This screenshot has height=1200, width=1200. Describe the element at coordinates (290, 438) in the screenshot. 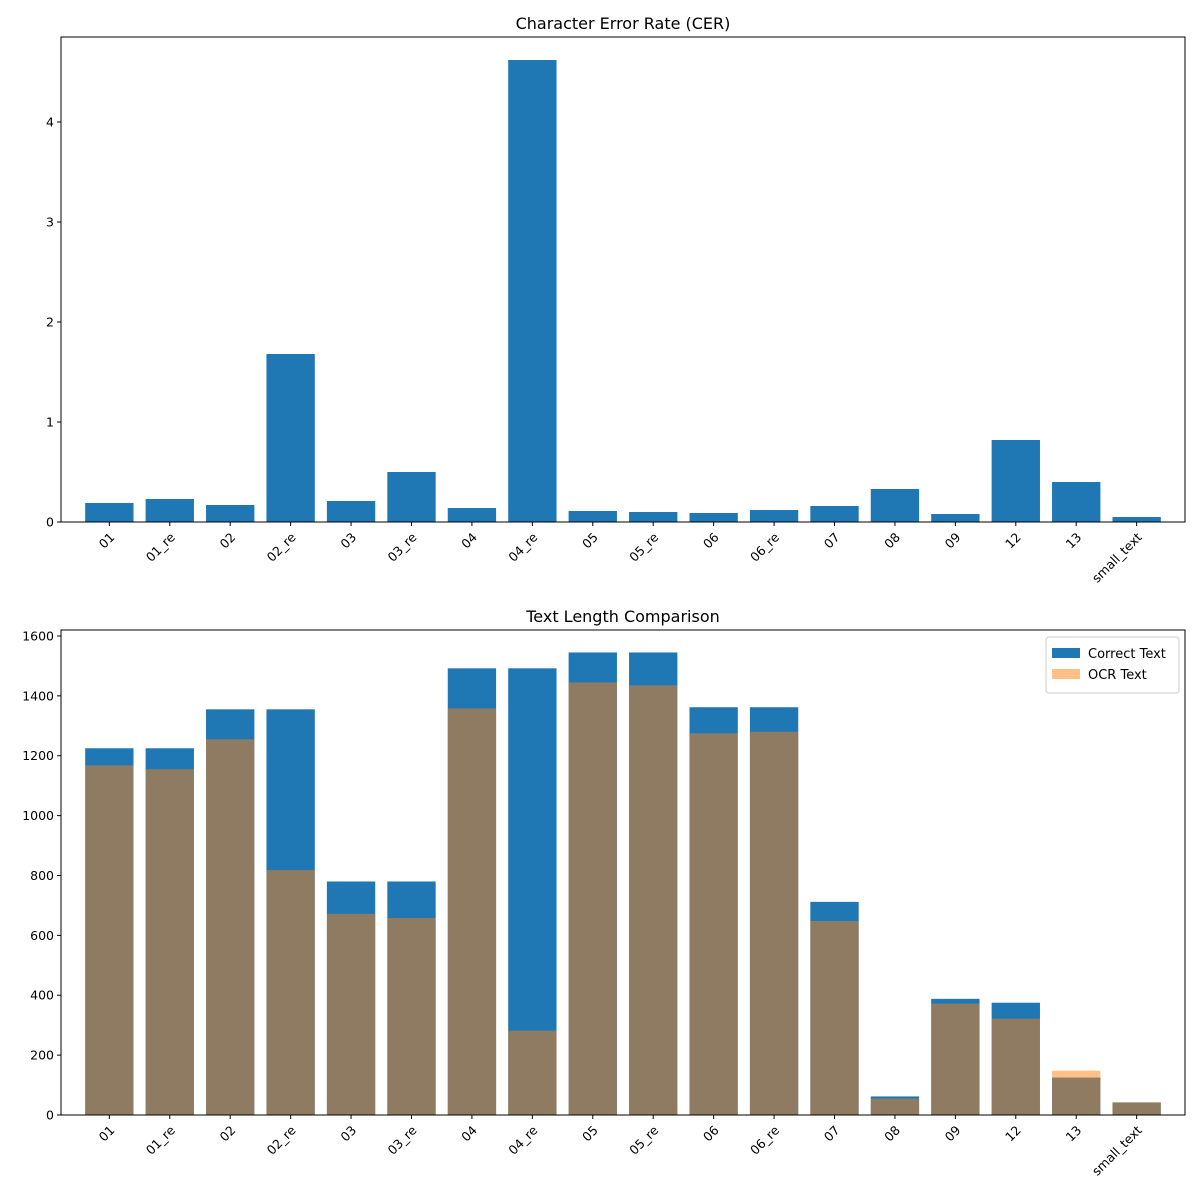

I see `bar-1-02_re` at that location.